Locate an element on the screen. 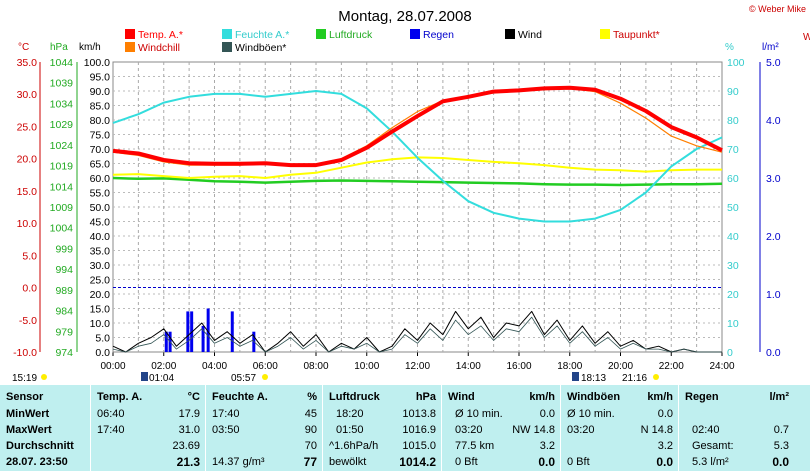  sunrise-label: 05:57 is located at coordinates (243, 378).